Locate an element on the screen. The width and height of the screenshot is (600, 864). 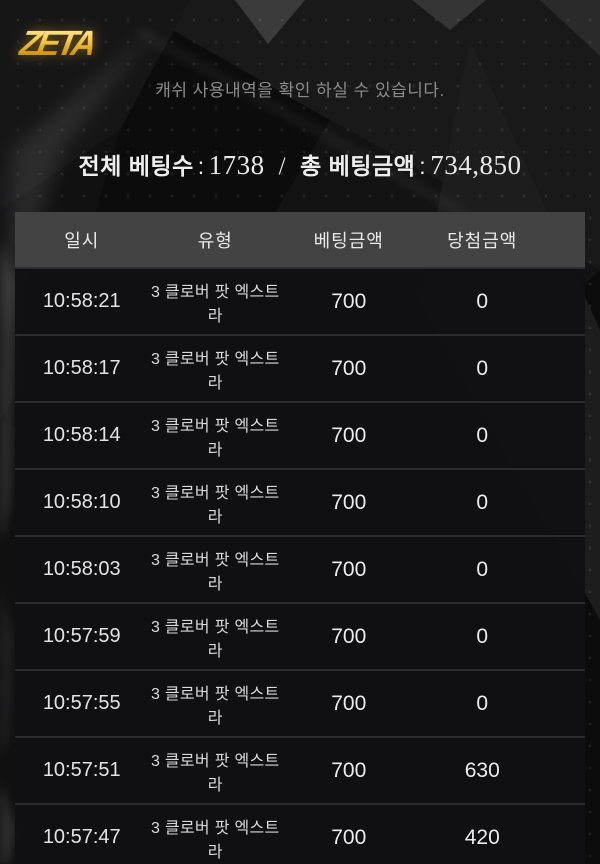
betting-summary: 전체 베팅수:1738/총 베팅금액:734,850 is located at coordinates (300, 164).